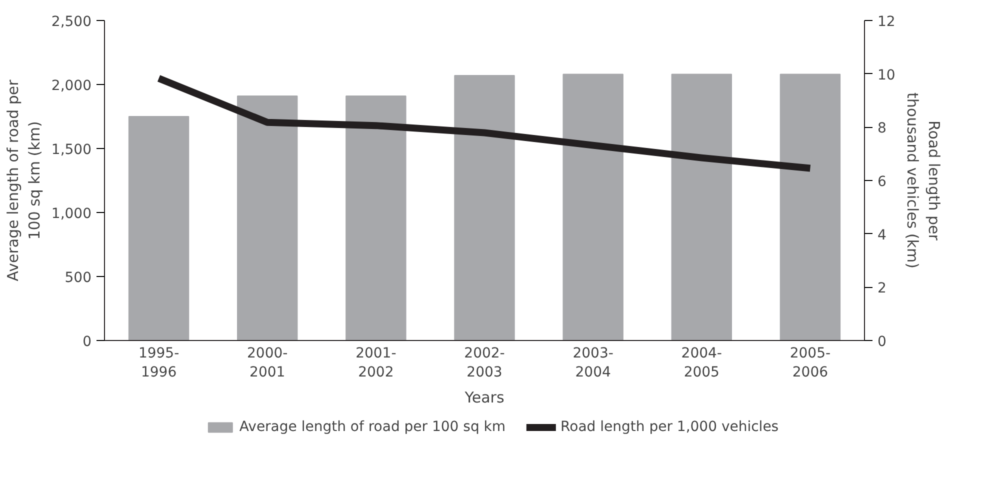 Image resolution: width=989 pixels, height=495 pixels. I want to click on y2-tick-label: 8, so click(882, 128).